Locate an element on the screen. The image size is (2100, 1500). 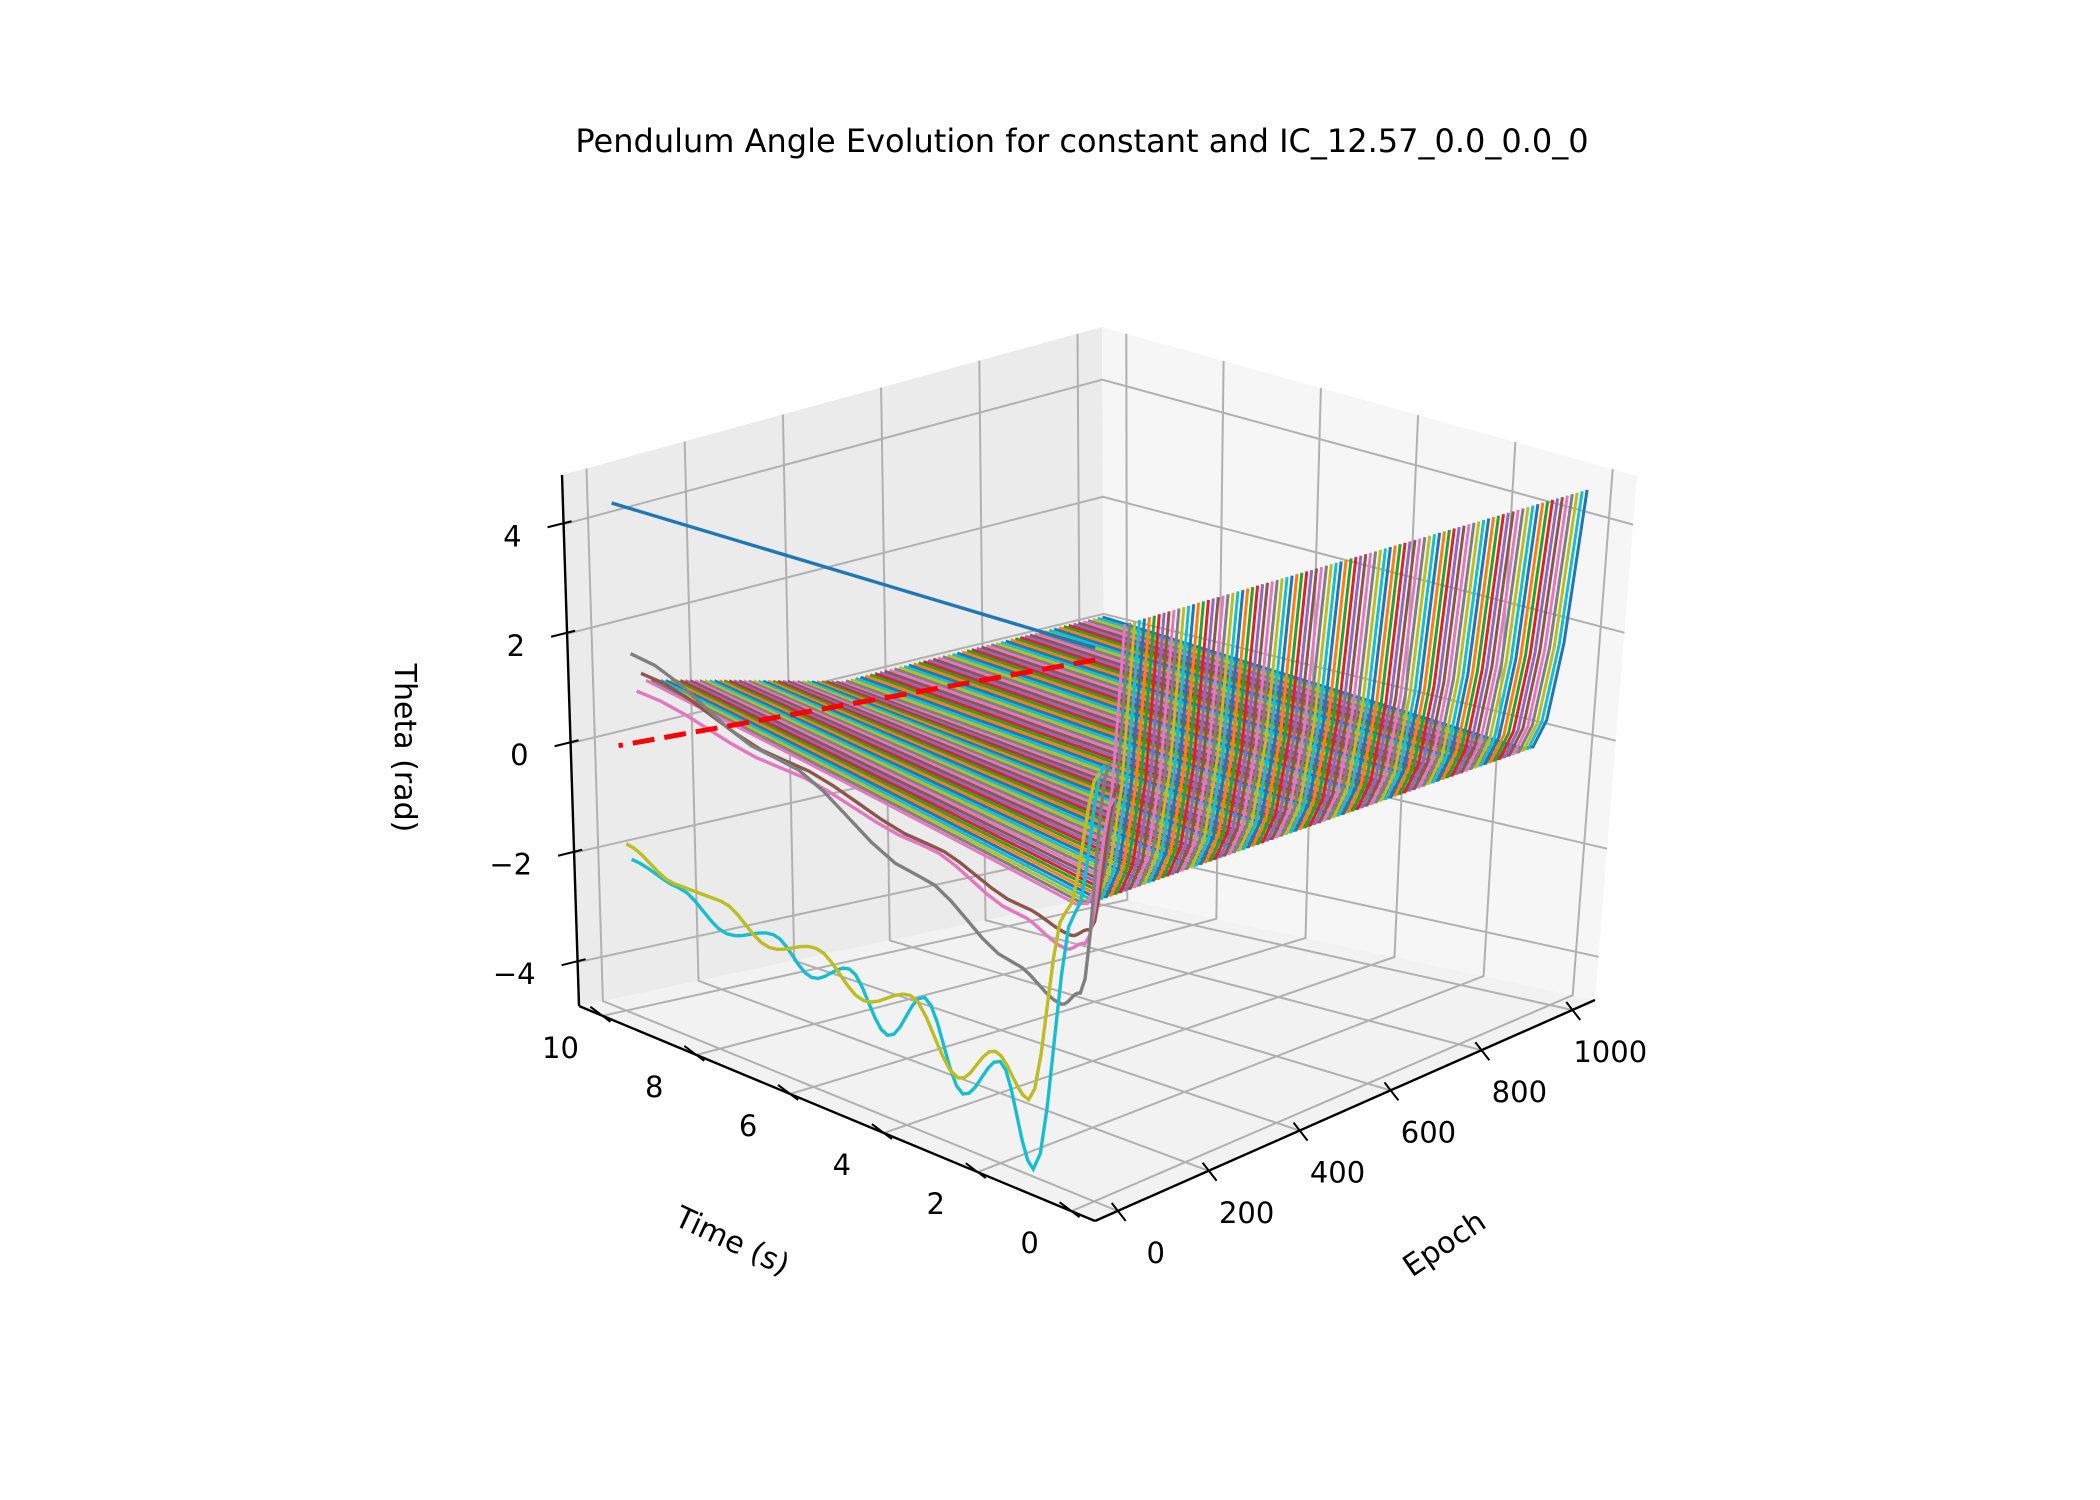
floor-pane is located at coordinates (1087, 1058).